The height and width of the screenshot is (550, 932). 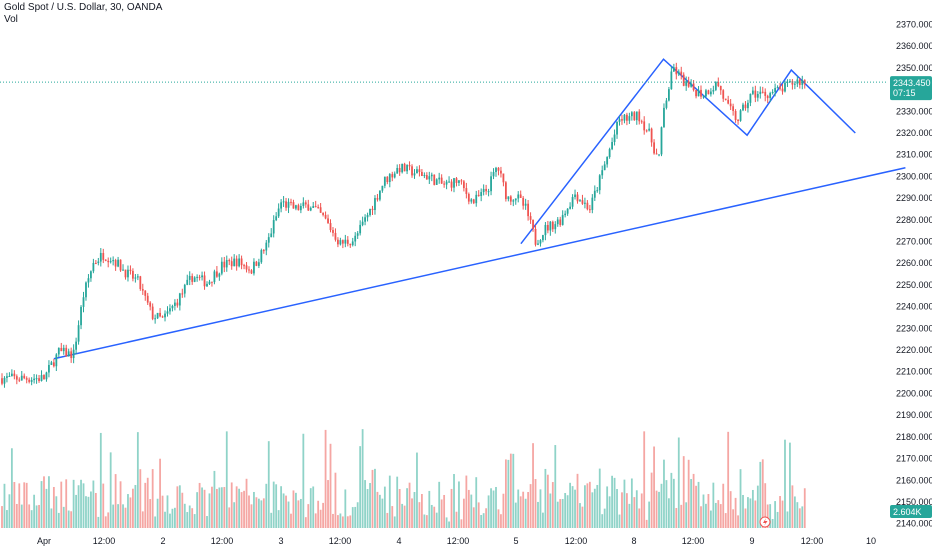 What do you see at coordinates (907, 512) in the screenshot?
I see `volume-value: 2.604K` at bounding box center [907, 512].